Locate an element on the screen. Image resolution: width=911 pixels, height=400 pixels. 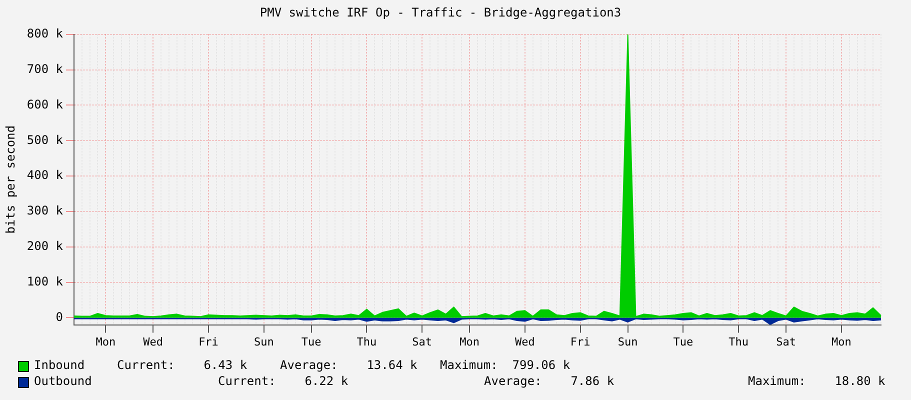
y-tick-label: 700 k is located at coordinates (45, 69).